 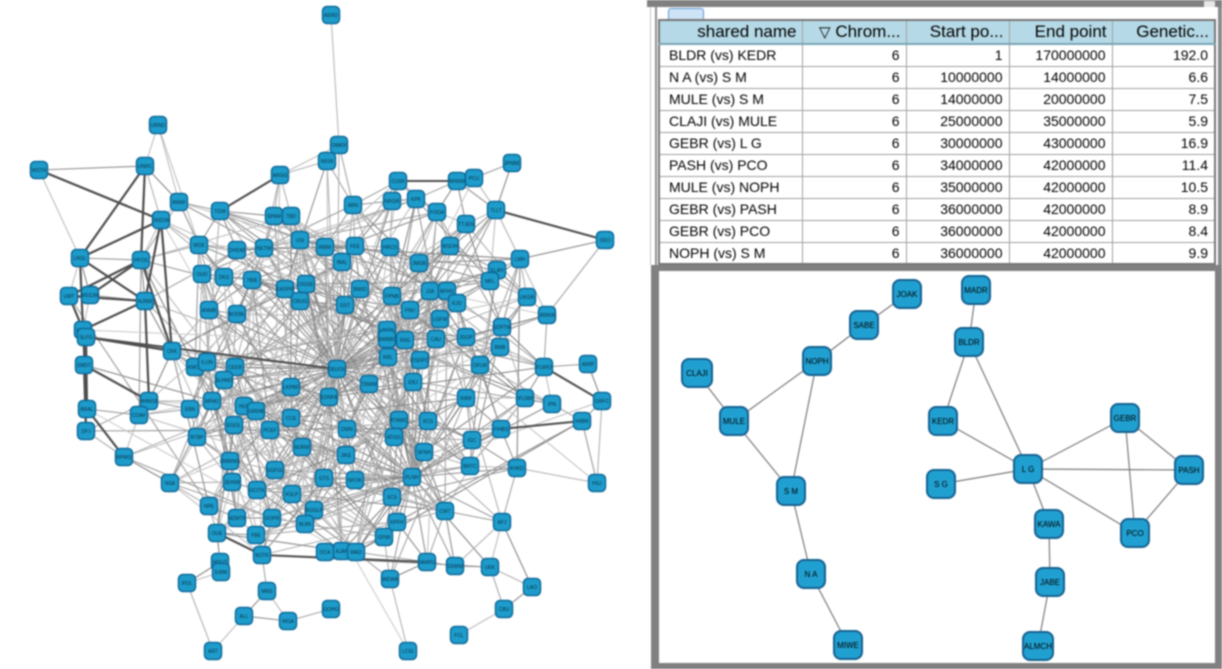 I want to click on svg-text: SSWW, so click(x=455, y=567).